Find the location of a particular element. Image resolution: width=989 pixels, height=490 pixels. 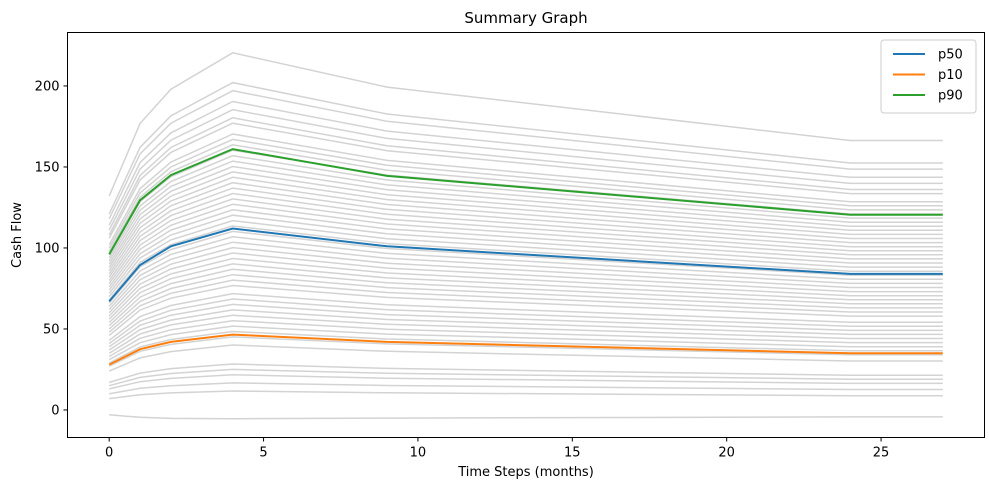

y-tick-label: 200 is located at coordinates (47, 86).